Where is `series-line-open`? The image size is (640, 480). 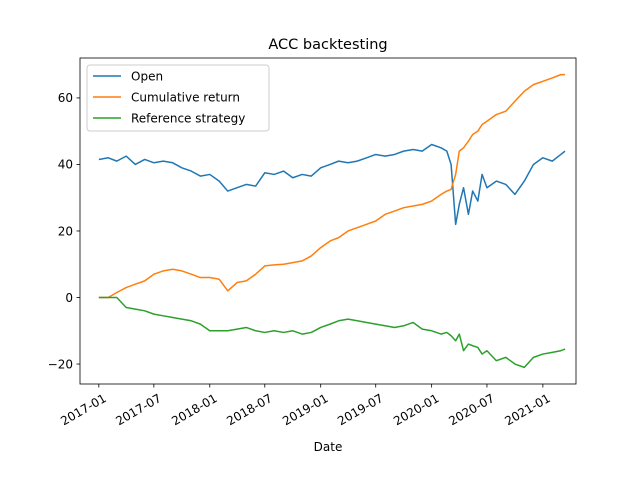 series-line-open is located at coordinates (332, 184).